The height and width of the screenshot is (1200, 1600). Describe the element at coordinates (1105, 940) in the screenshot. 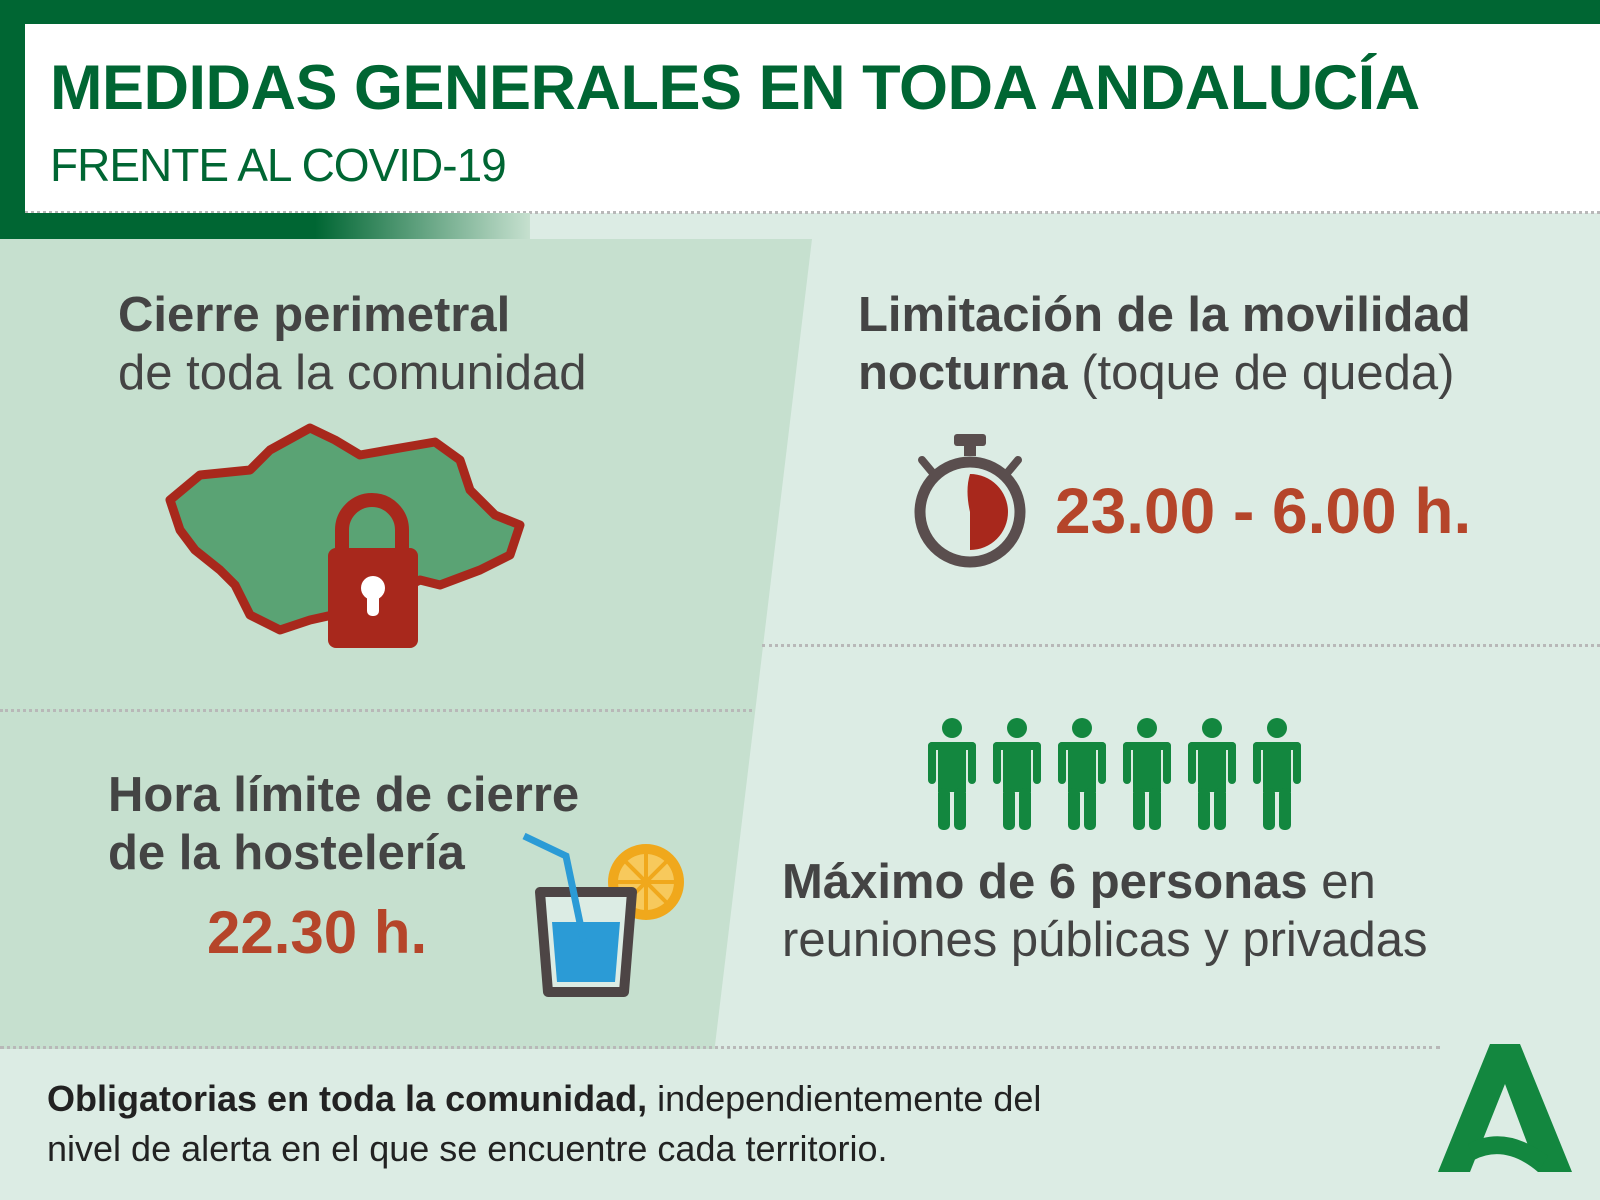

I see `gatherings-subtitle: reuniones públicas y privadas` at that location.